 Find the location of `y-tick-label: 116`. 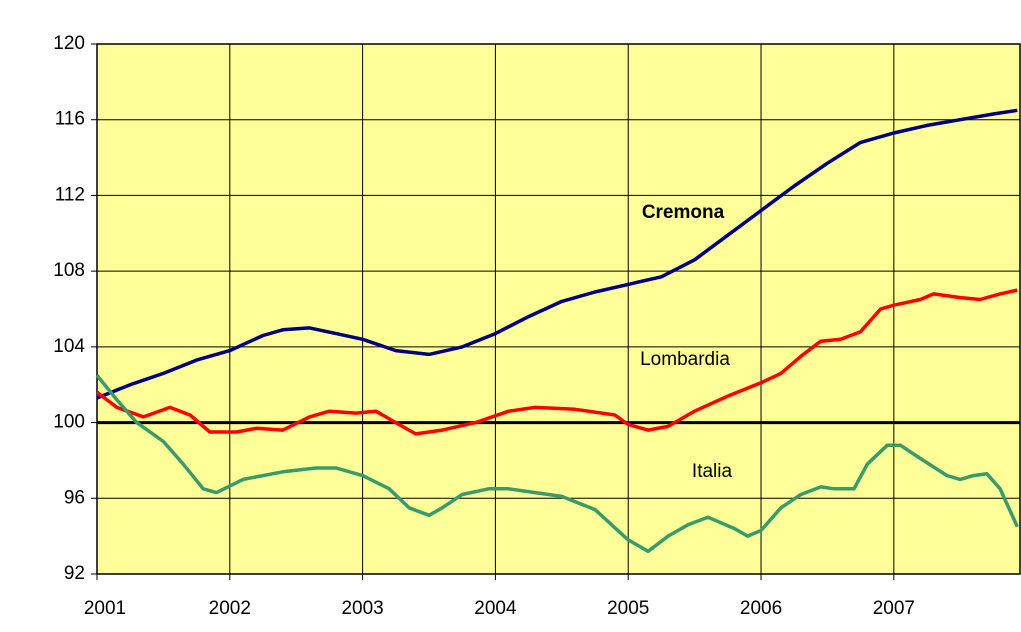

y-tick-label: 116 is located at coordinates (70, 119).